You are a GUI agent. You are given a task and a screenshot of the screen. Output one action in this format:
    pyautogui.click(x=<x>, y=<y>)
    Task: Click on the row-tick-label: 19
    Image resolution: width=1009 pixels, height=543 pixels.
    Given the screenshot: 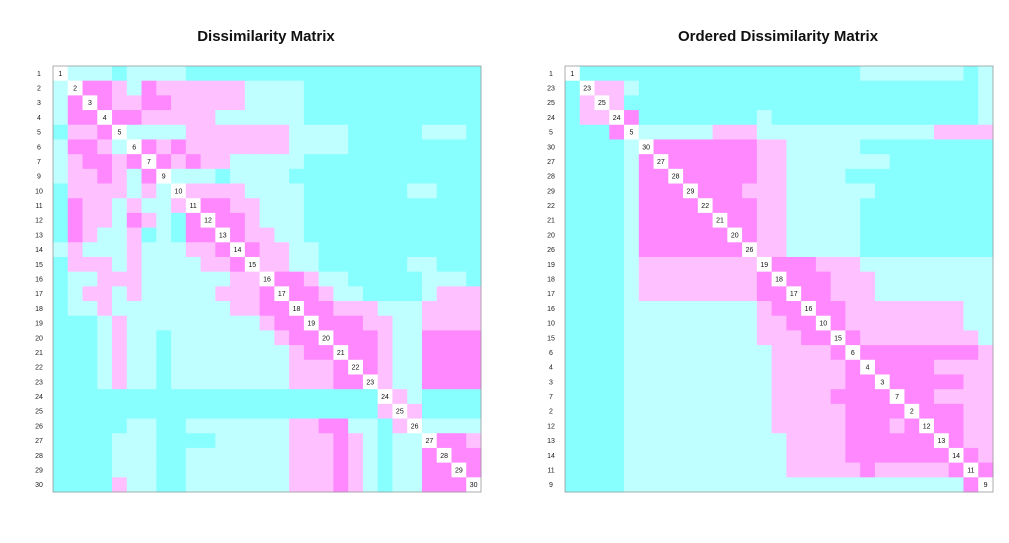 What is the action you would take?
    pyautogui.click(x=39, y=324)
    